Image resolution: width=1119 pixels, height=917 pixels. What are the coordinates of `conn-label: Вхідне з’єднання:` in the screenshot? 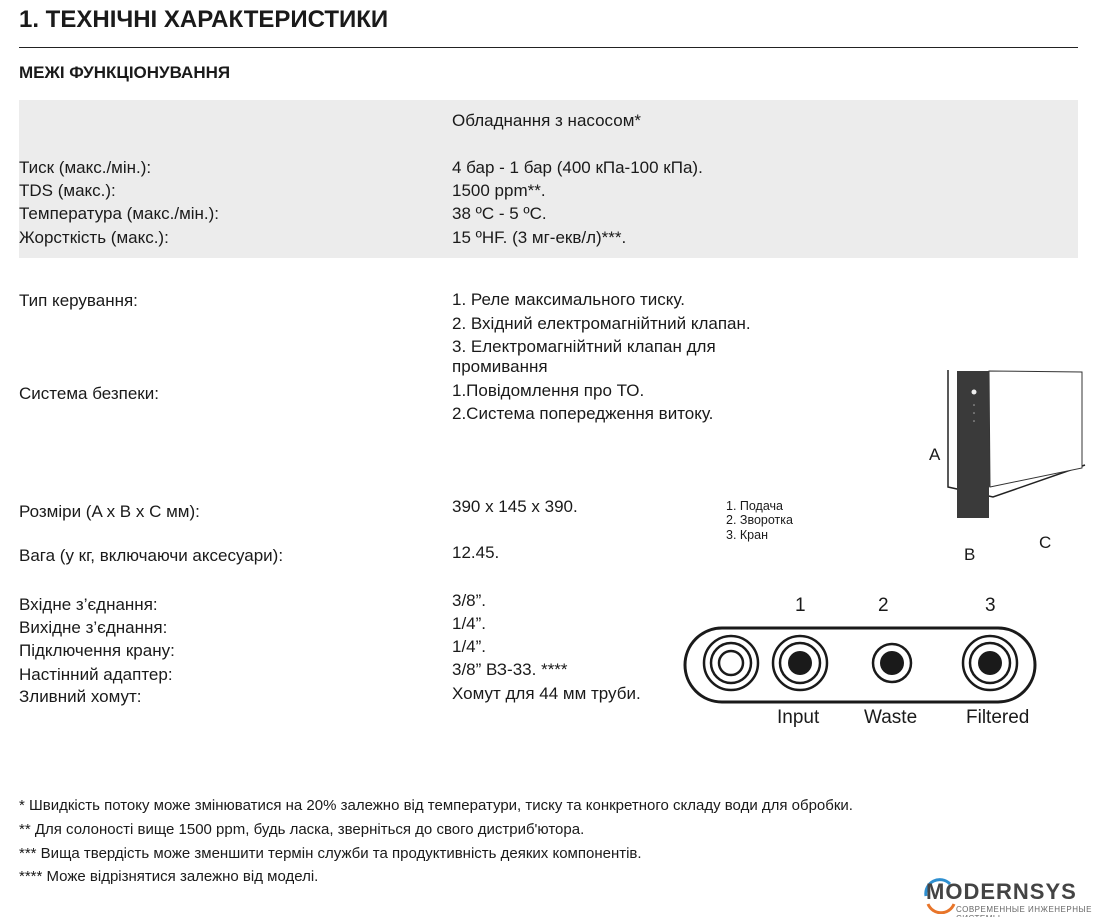 It's located at (88, 604).